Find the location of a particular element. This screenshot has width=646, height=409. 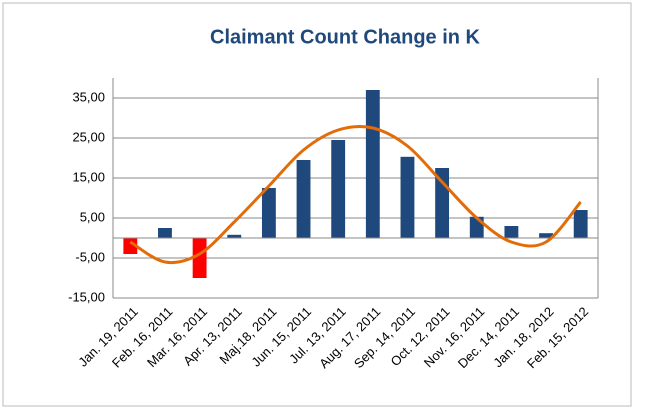

y-tick-label: -15,00 is located at coordinates (86, 296).